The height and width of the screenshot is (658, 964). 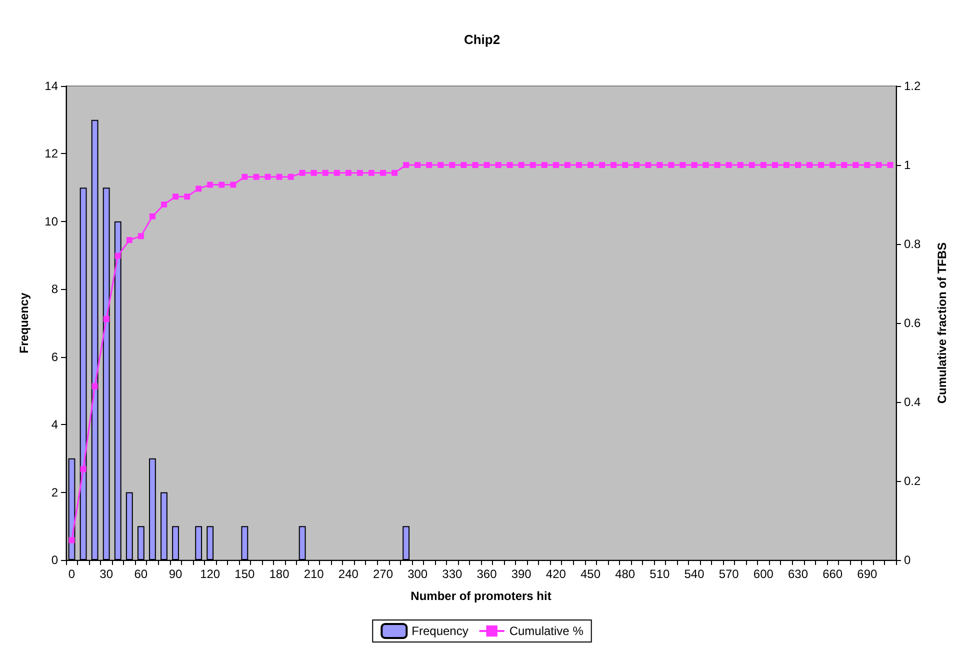 What do you see at coordinates (141, 574) in the screenshot?
I see `x-tick-label: 60` at bounding box center [141, 574].